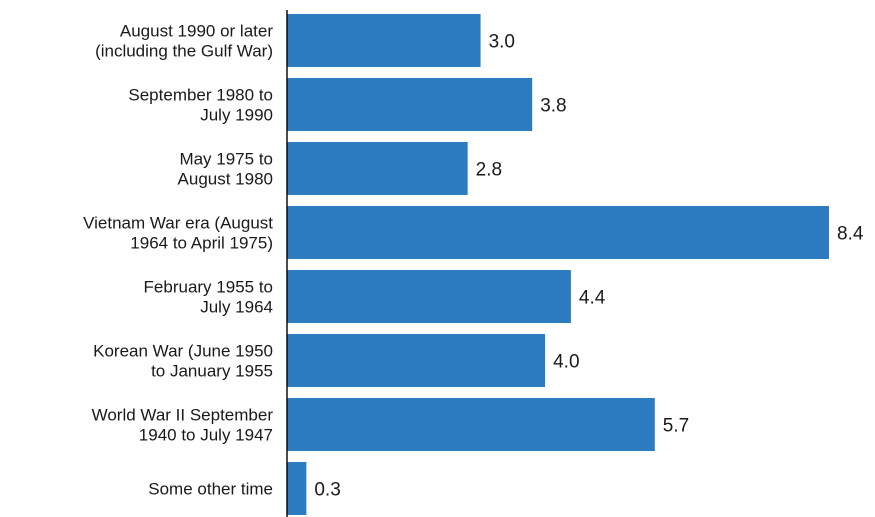  I want to click on category-label-6: World War II September 1940 to July 1947, so click(183, 425).